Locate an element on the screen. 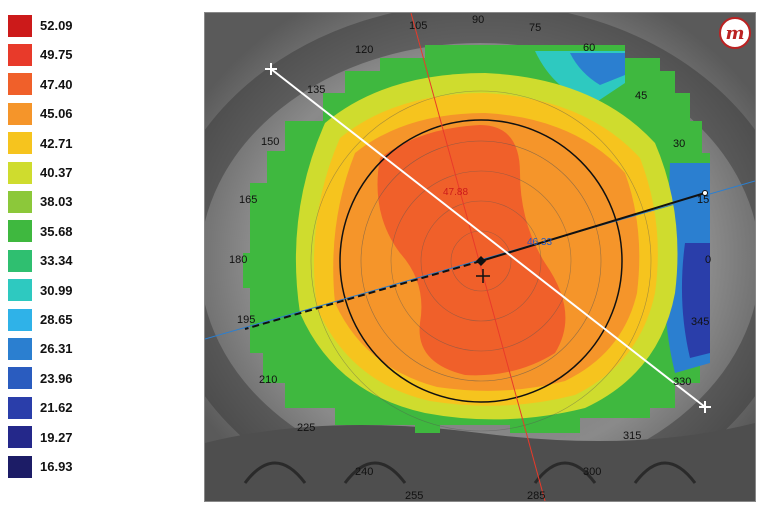 The width and height of the screenshot is (768, 512). legend-item: 45.06 is located at coordinates (40, 113).